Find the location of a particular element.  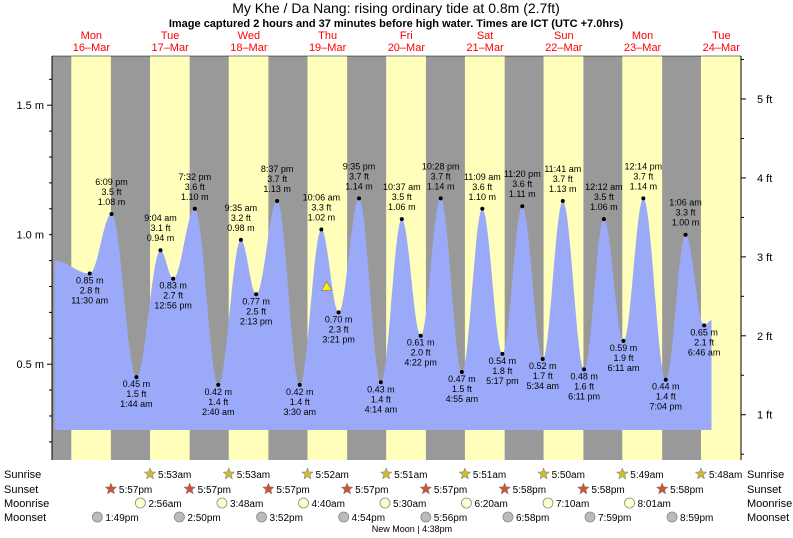

tide-label: 3.6 ft is located at coordinates (522, 184).